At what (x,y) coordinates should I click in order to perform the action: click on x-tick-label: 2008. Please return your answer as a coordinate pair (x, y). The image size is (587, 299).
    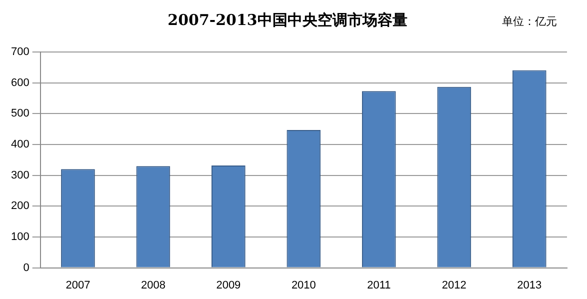
    Looking at the image, I should click on (153, 285).